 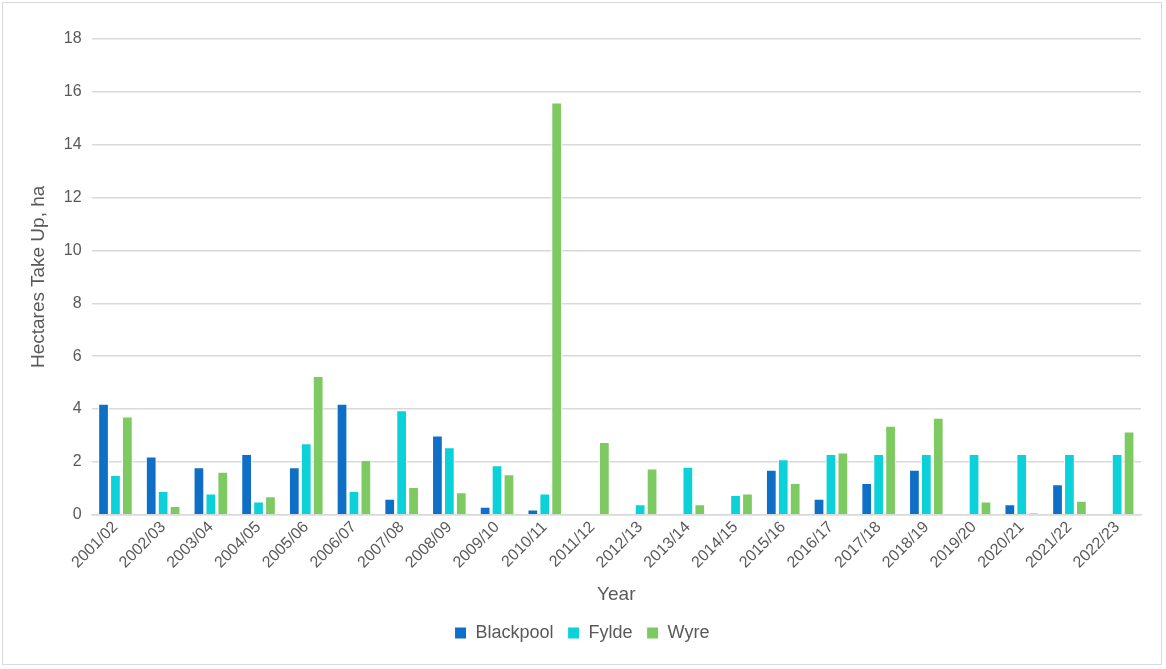 What do you see at coordinates (514, 631) in the screenshot?
I see `legend-label: Blackpool` at bounding box center [514, 631].